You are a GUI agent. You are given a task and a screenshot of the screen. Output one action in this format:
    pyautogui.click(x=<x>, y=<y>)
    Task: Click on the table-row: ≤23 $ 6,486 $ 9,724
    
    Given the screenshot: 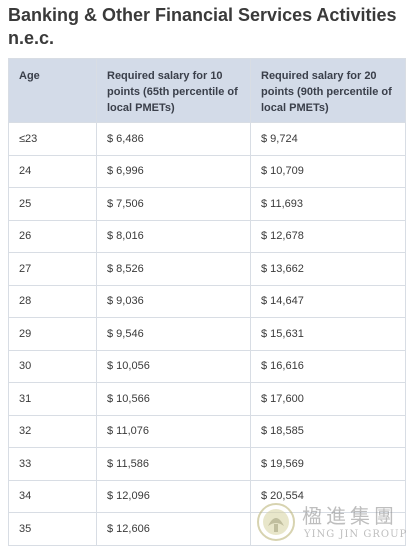 What is the action you would take?
    pyautogui.click(x=207, y=139)
    